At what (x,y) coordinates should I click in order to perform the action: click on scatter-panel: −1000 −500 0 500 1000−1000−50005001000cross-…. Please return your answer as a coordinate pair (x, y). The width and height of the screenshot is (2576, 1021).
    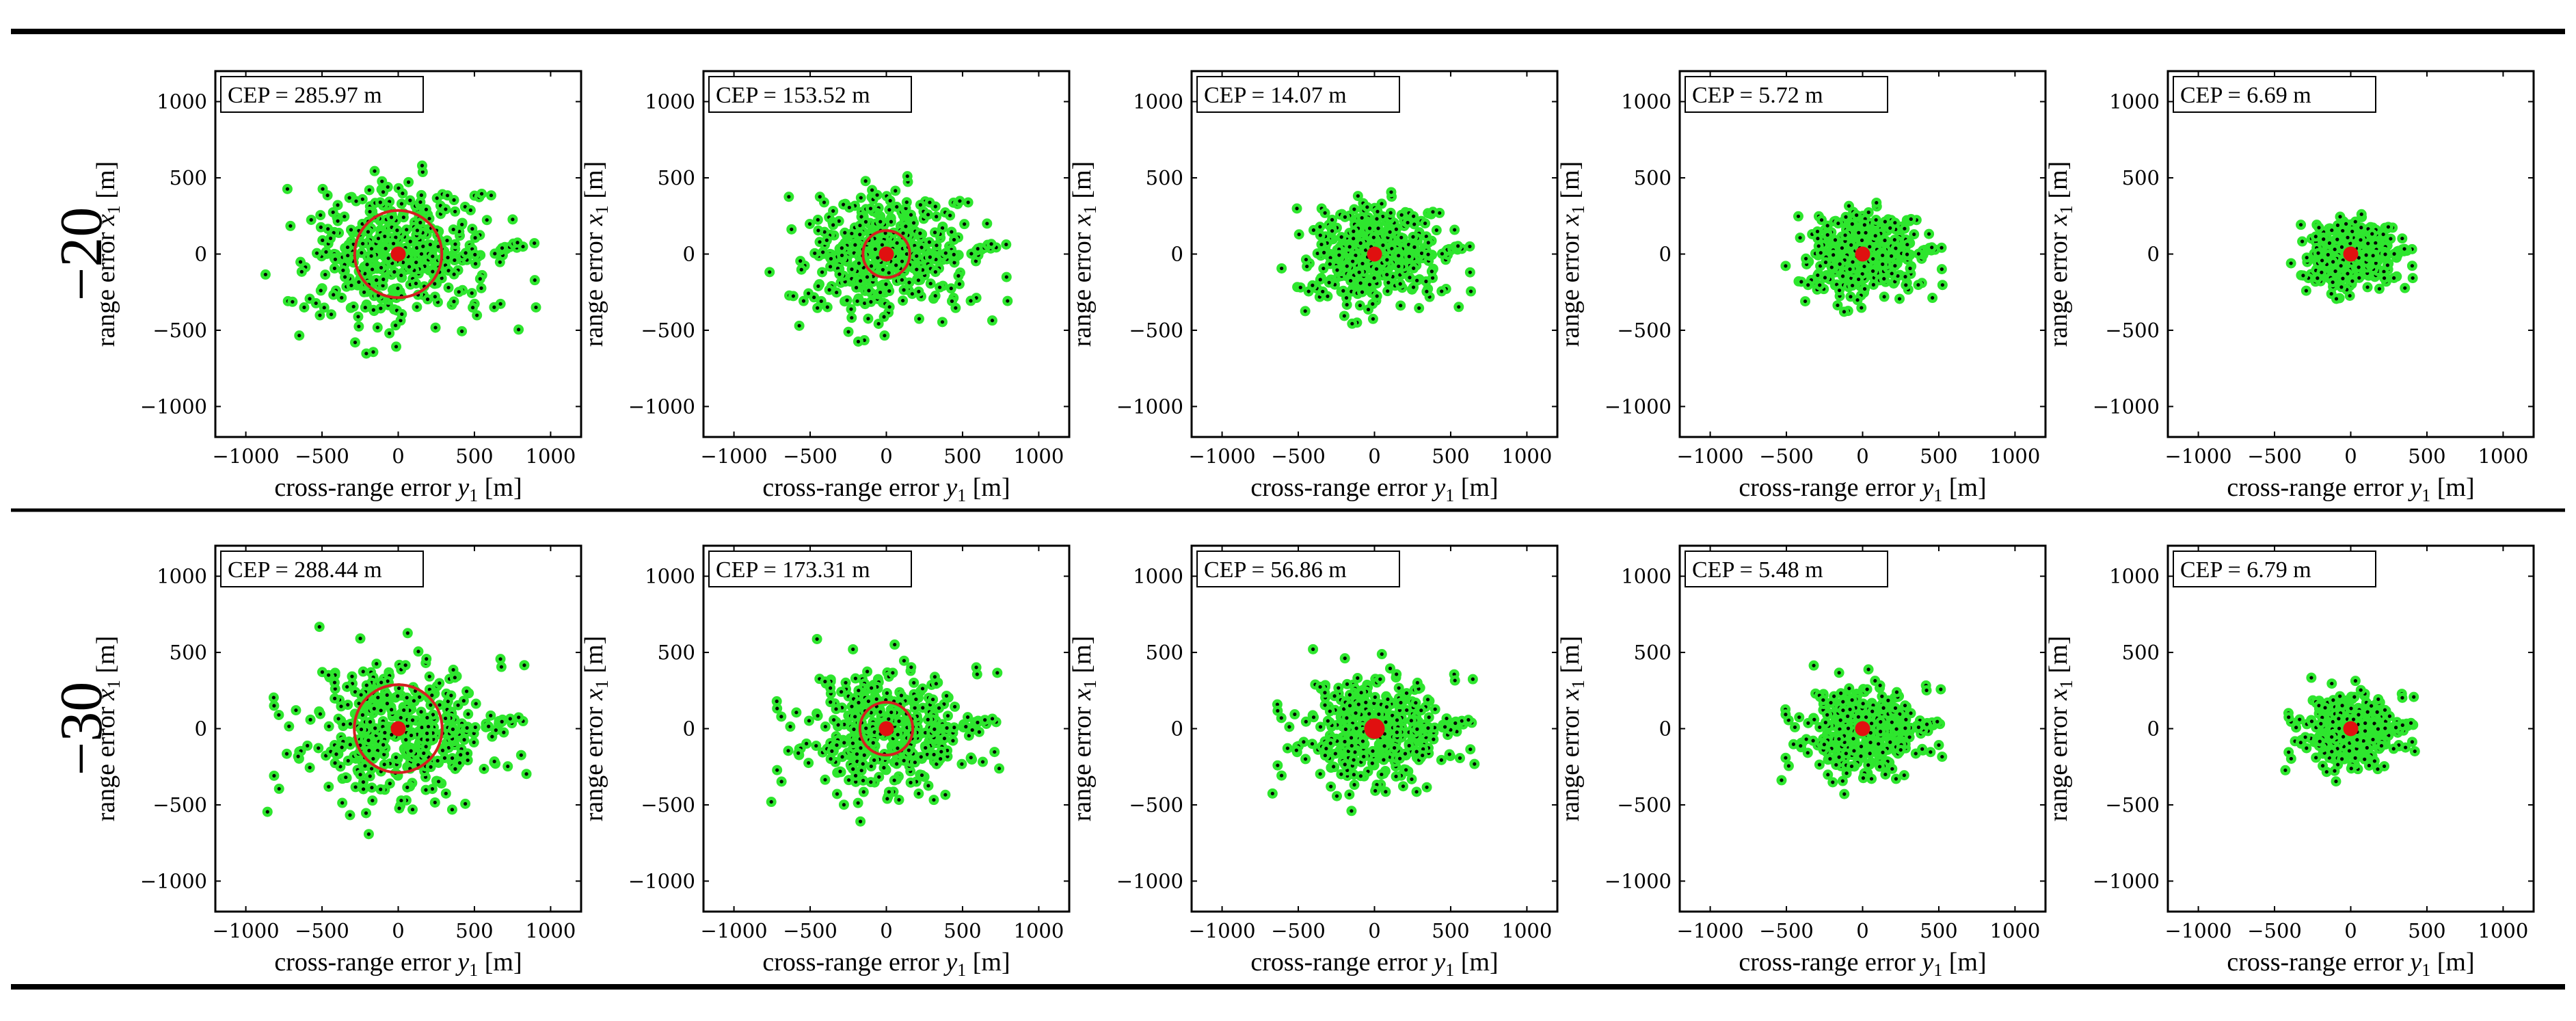
    Looking at the image, I should click on (337, 287).